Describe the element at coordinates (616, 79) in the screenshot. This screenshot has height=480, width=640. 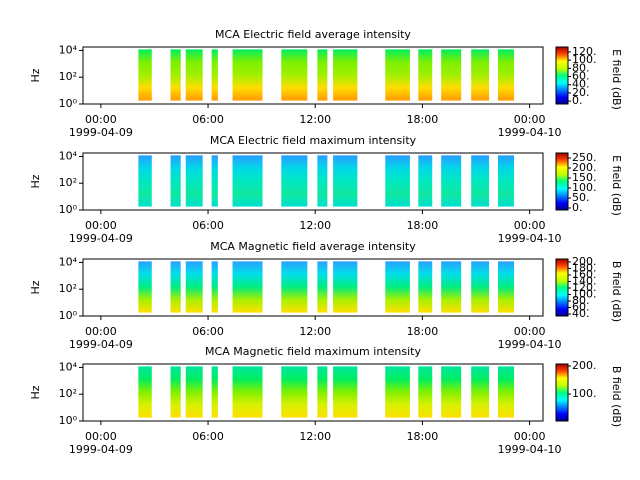
I see `colorbar-label: E field (dB)` at that location.